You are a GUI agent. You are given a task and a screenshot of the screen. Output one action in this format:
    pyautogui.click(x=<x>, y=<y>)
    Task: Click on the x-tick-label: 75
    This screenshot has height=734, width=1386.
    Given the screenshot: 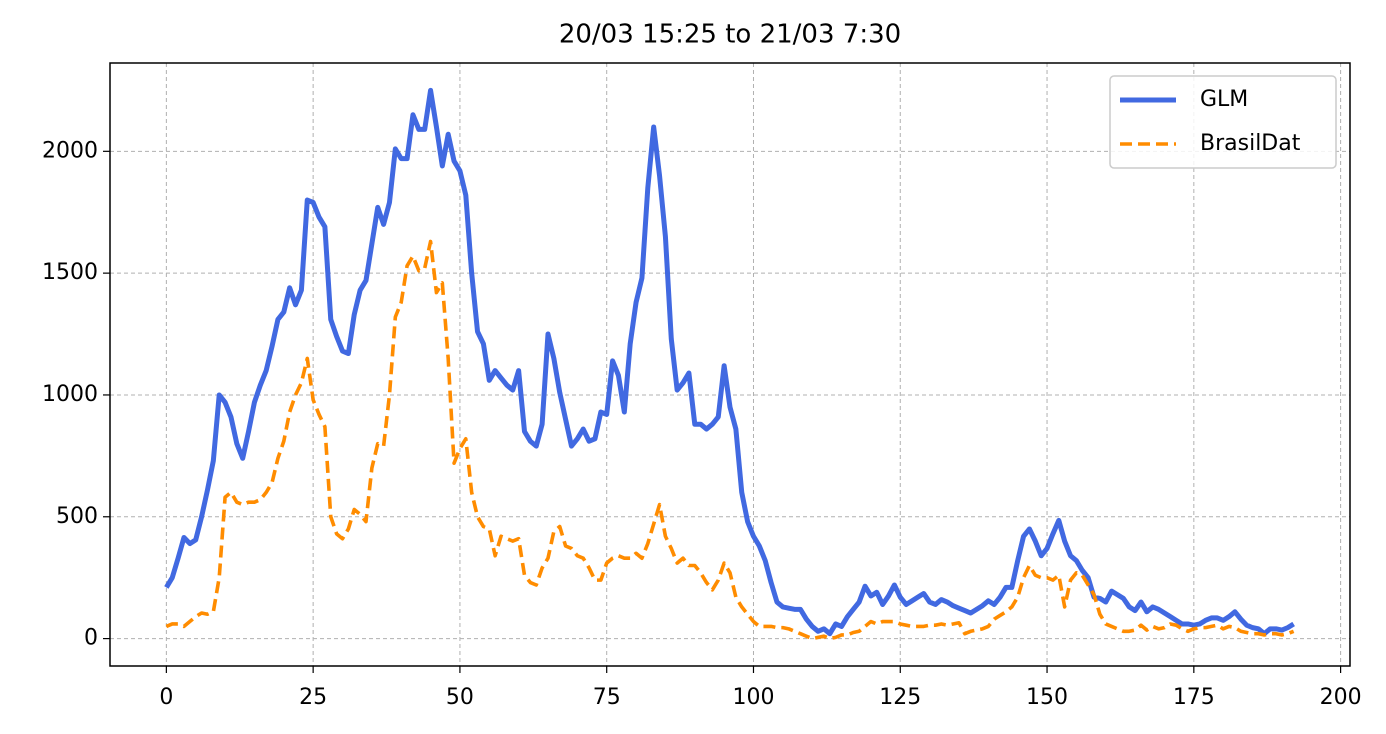 What is the action you would take?
    pyautogui.click(x=607, y=697)
    